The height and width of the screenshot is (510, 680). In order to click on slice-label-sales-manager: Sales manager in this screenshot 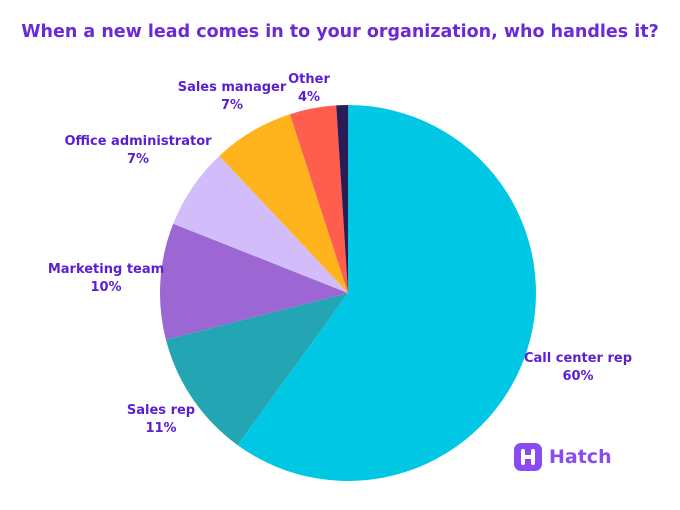, I will do `click(232, 87)`.